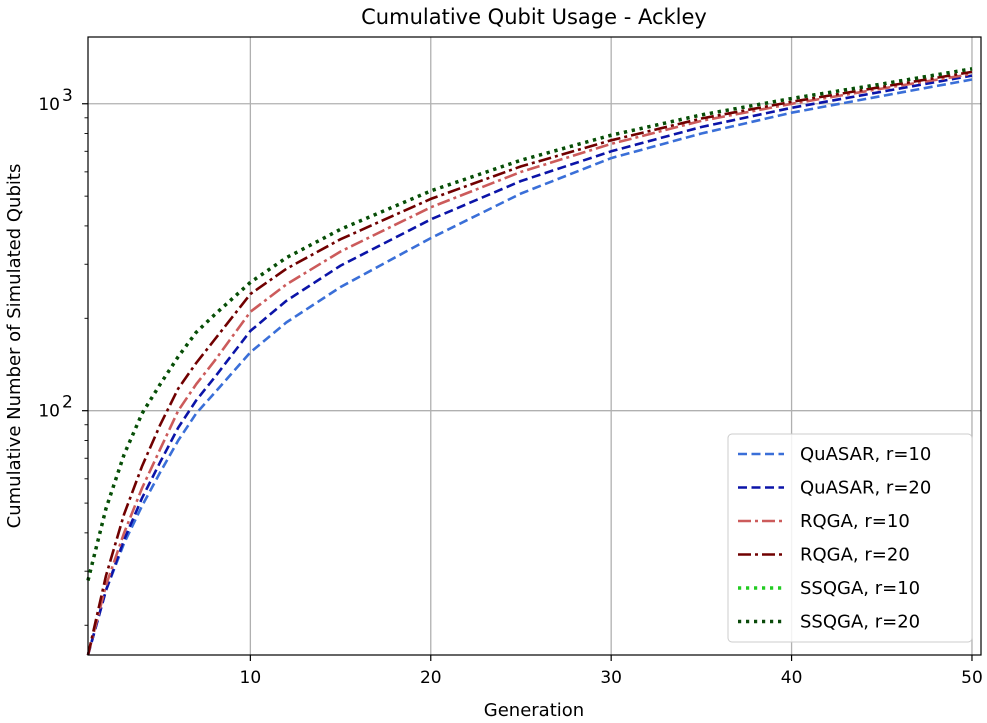  I want to click on x-tick-label: 40, so click(792, 678).